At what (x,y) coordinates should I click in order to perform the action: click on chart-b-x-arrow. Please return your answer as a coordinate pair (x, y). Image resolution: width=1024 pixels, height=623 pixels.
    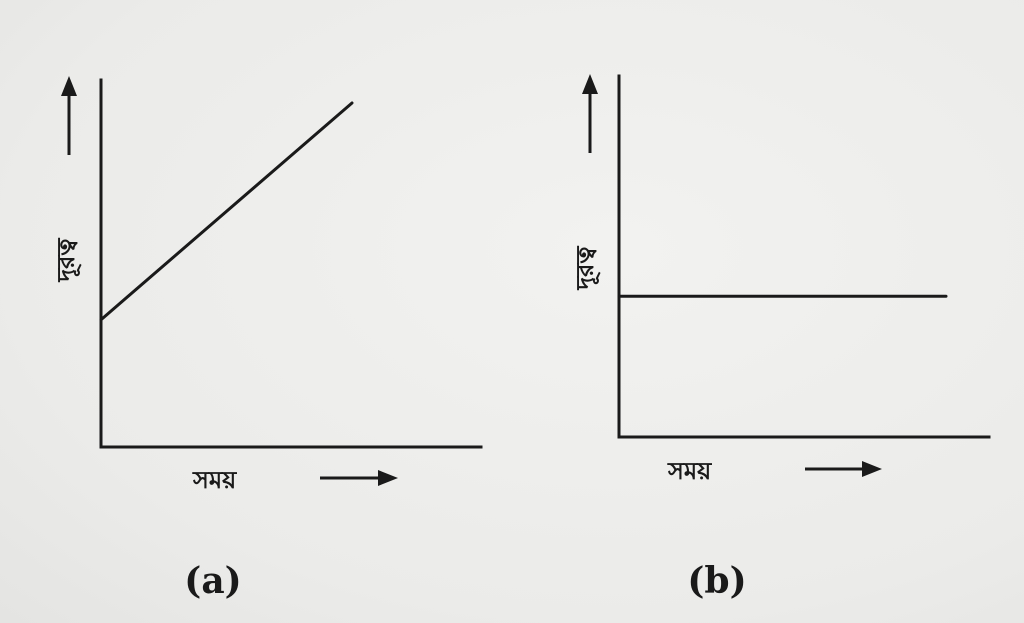
    Looking at the image, I should click on (843, 469).